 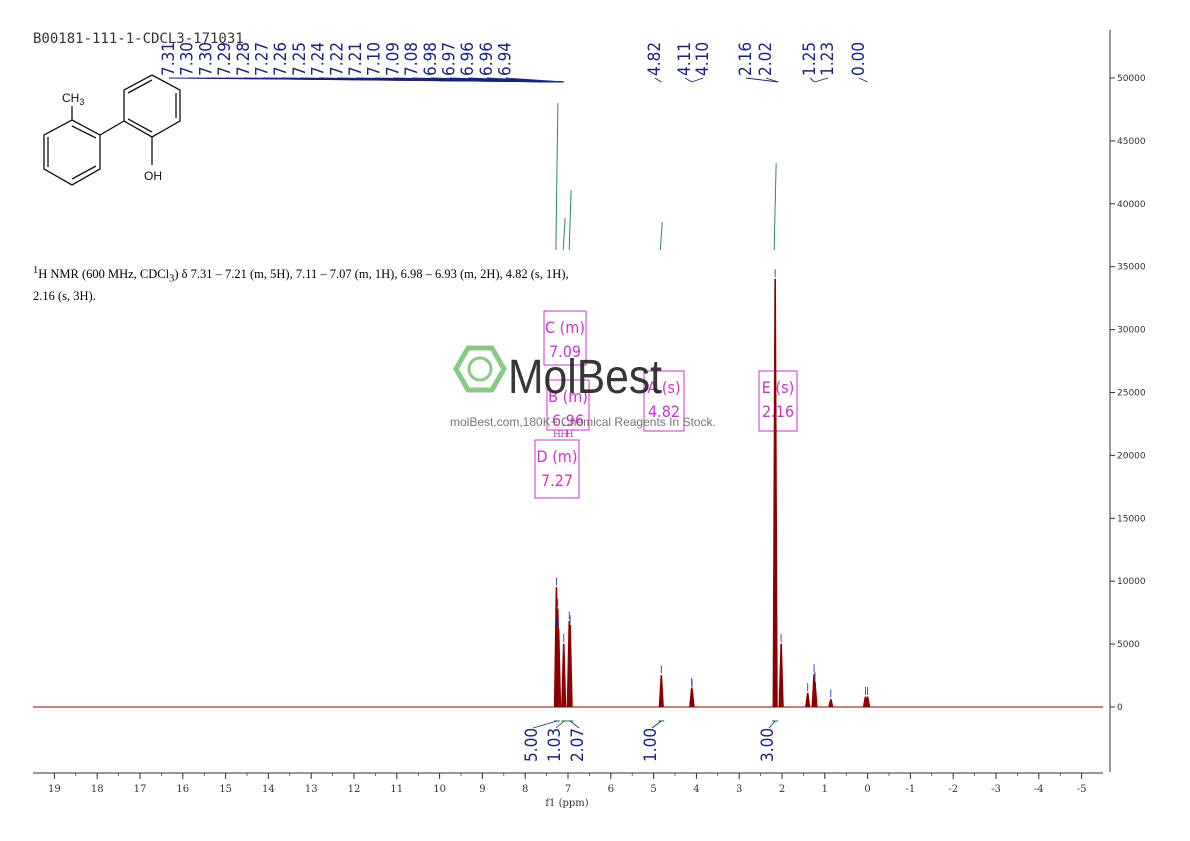 I want to click on peak-label: 6.94, so click(x=506, y=59).